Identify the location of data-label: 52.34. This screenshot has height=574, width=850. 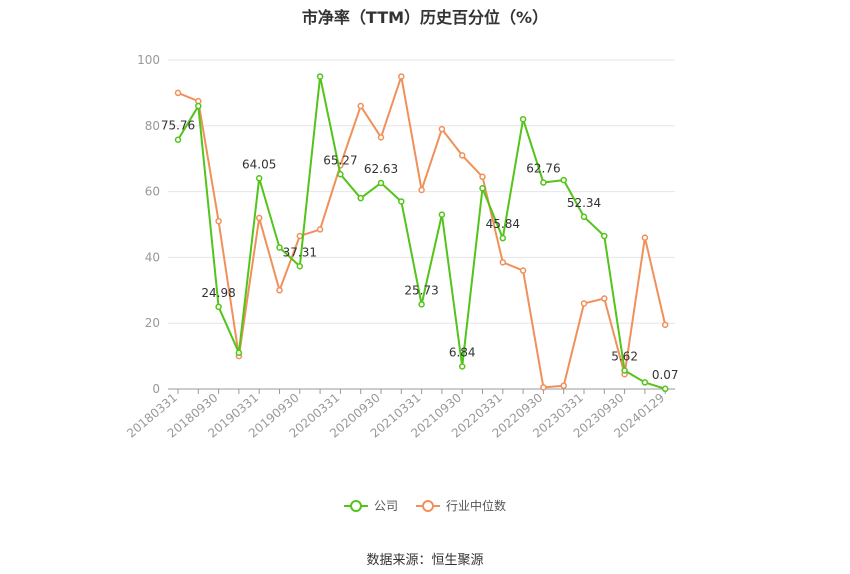
(584, 203).